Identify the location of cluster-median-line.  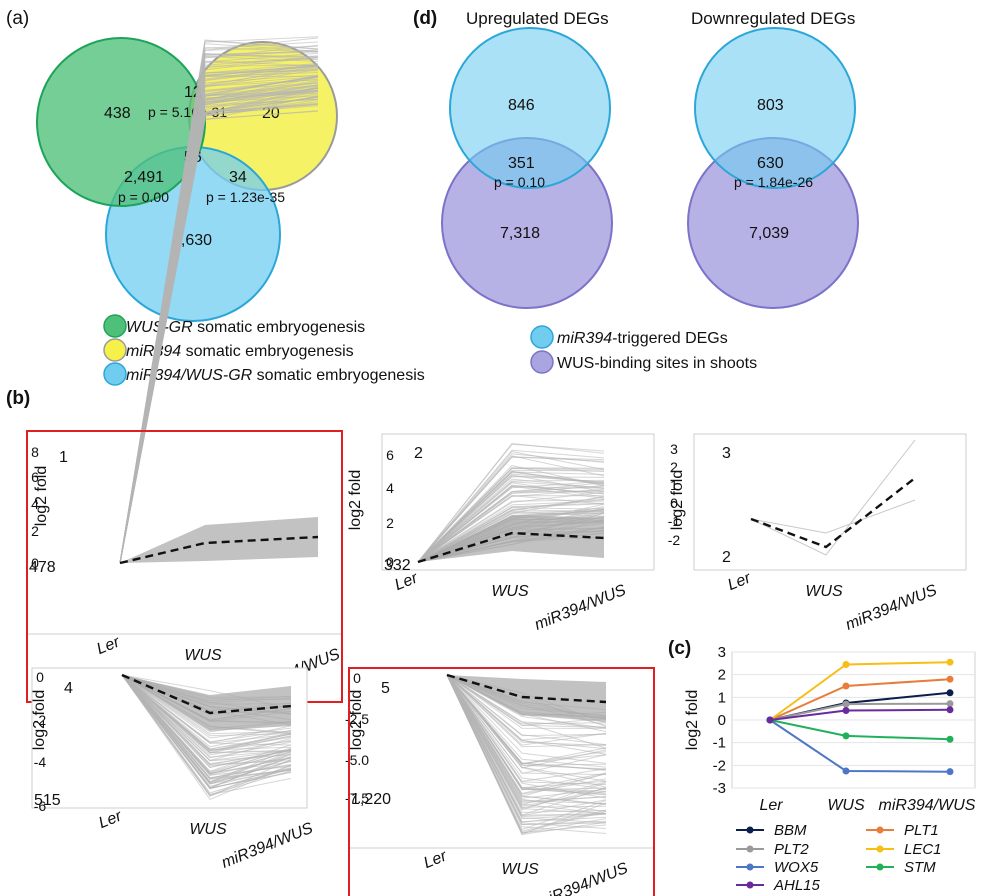
(511, 547).